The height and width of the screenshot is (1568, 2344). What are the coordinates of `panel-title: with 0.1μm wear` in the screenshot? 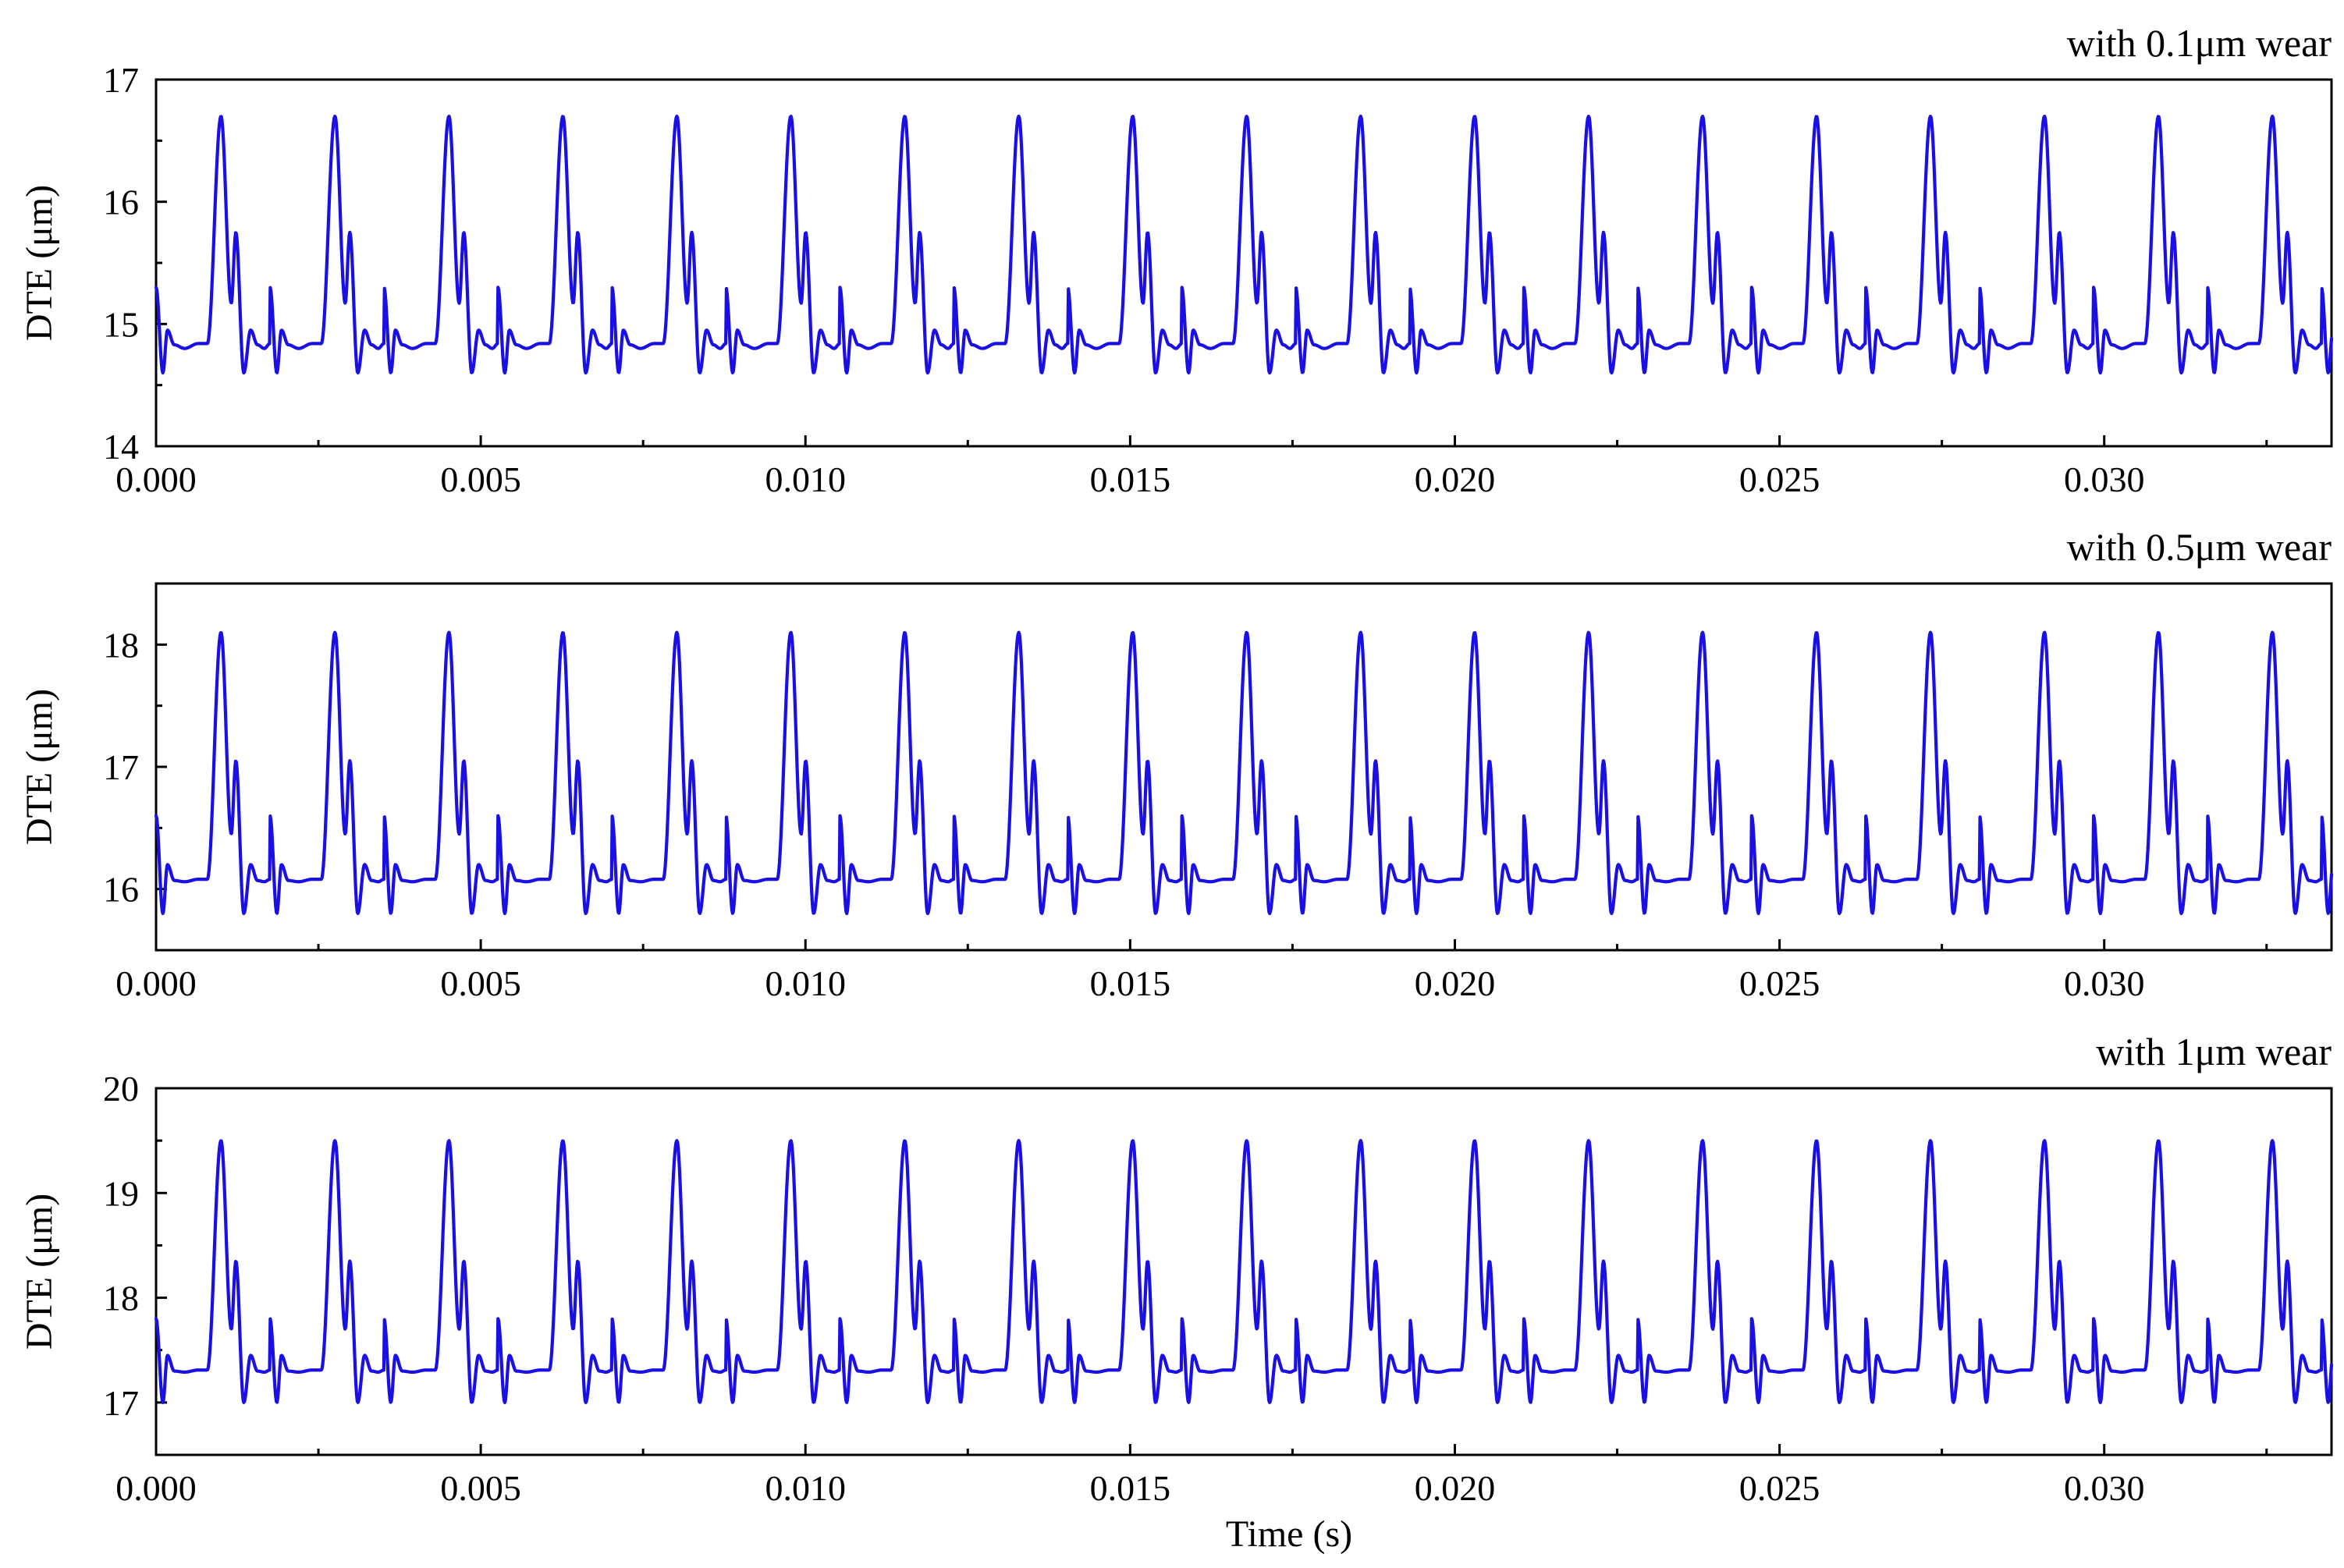 It's located at (2199, 43).